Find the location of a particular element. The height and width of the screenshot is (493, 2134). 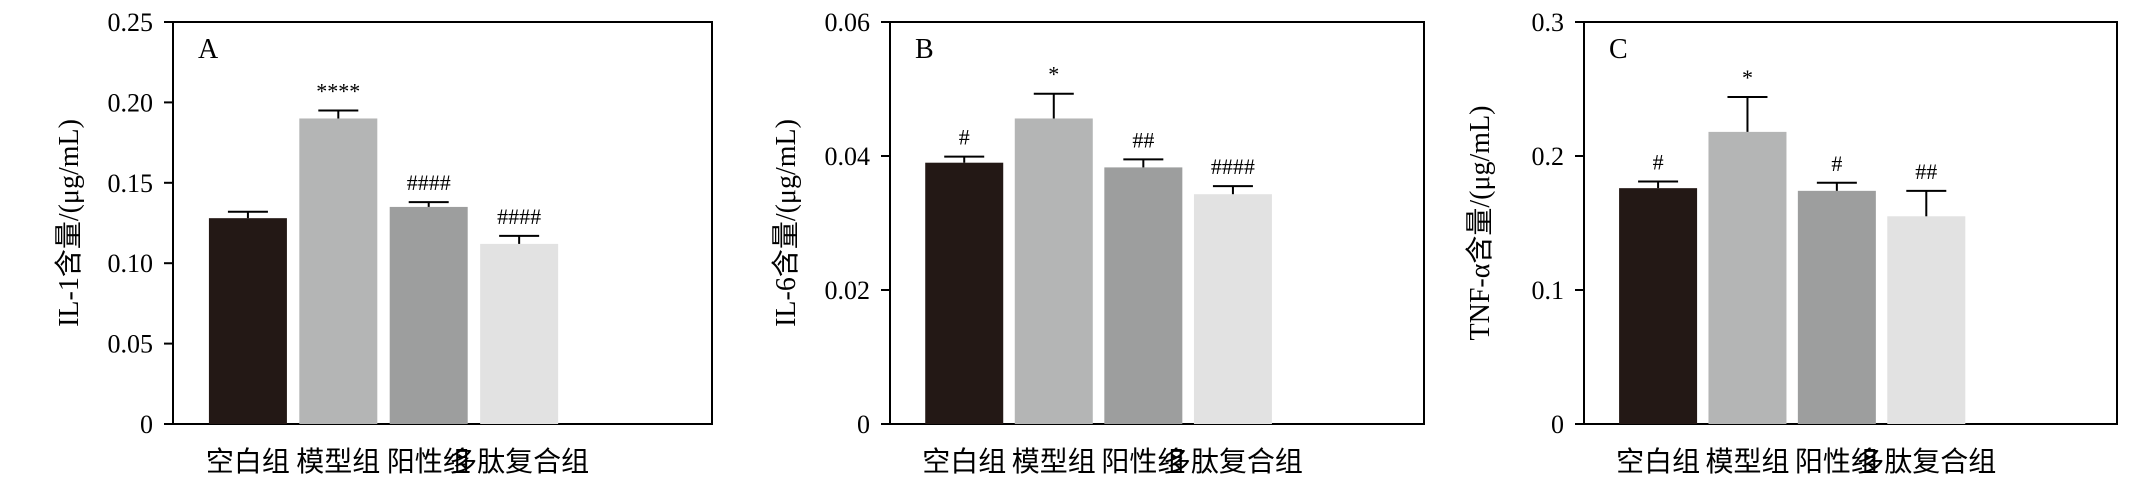

panel-label: C is located at coordinates (1618, 49).